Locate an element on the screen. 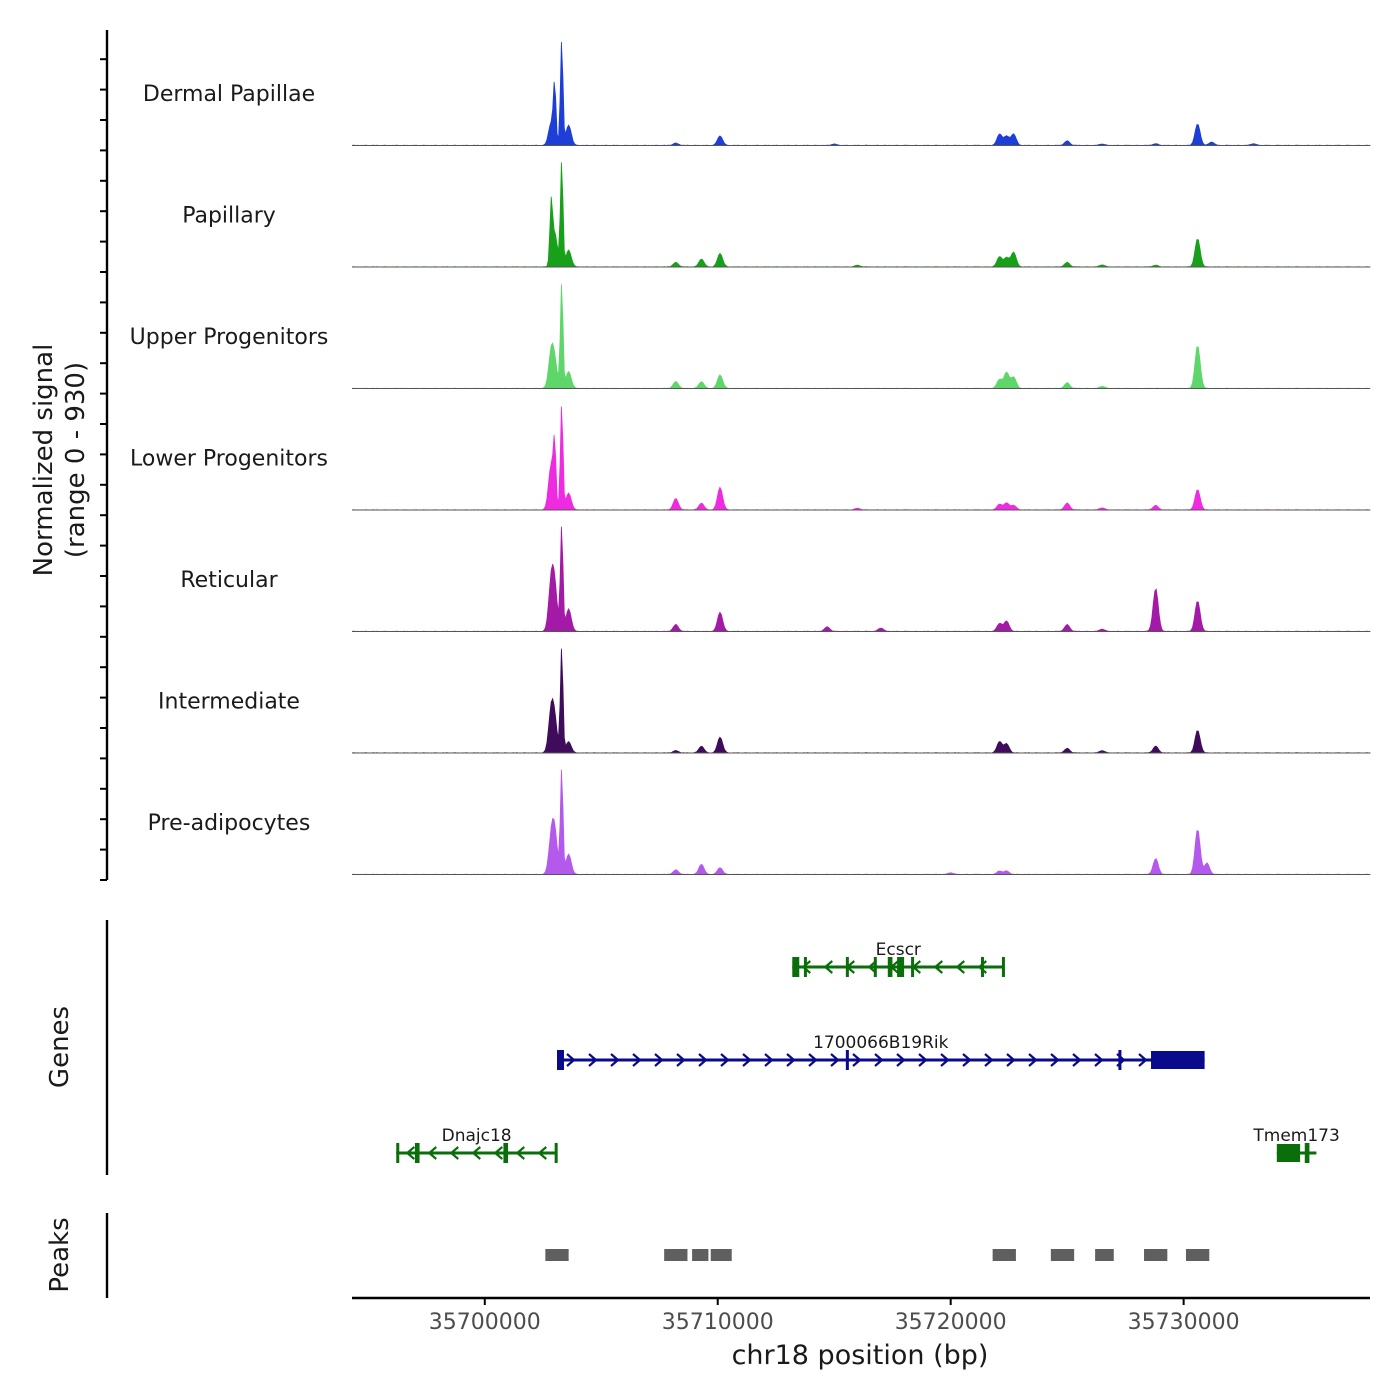  track-dermal-papillae: Dermal Papillae is located at coordinates (757, 93).